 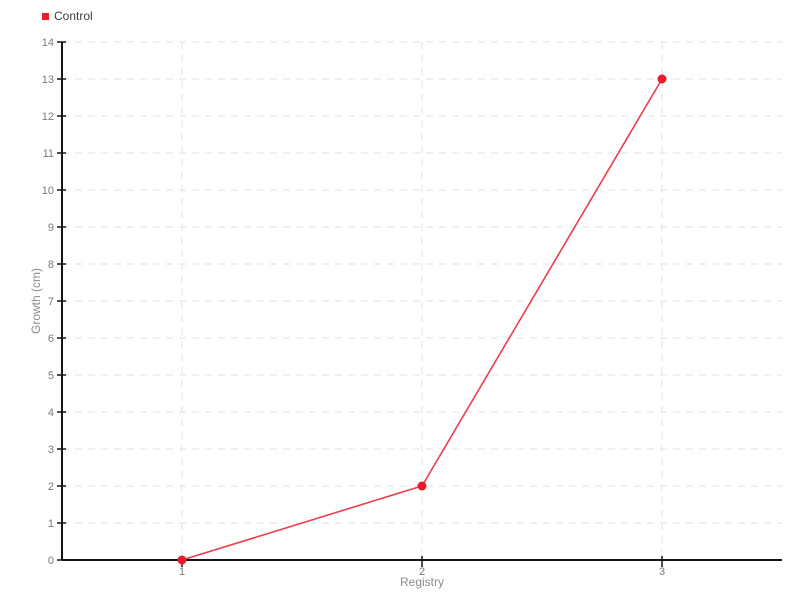 What do you see at coordinates (51, 376) in the screenshot?
I see `y-tick-label: 5` at bounding box center [51, 376].